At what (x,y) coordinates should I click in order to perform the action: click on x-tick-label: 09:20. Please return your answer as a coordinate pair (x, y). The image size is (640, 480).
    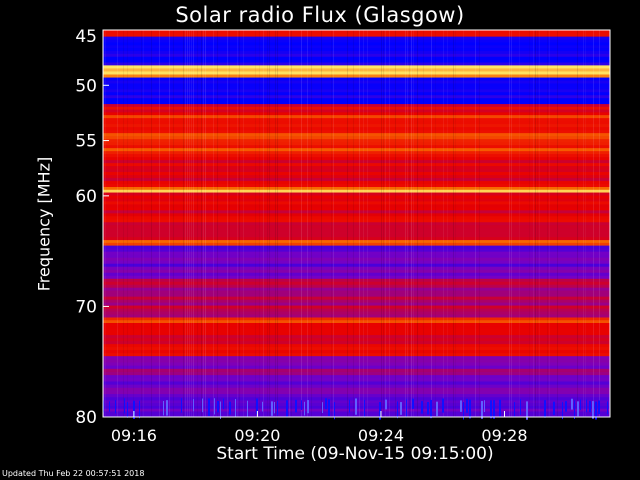
    Looking at the image, I should click on (257, 435).